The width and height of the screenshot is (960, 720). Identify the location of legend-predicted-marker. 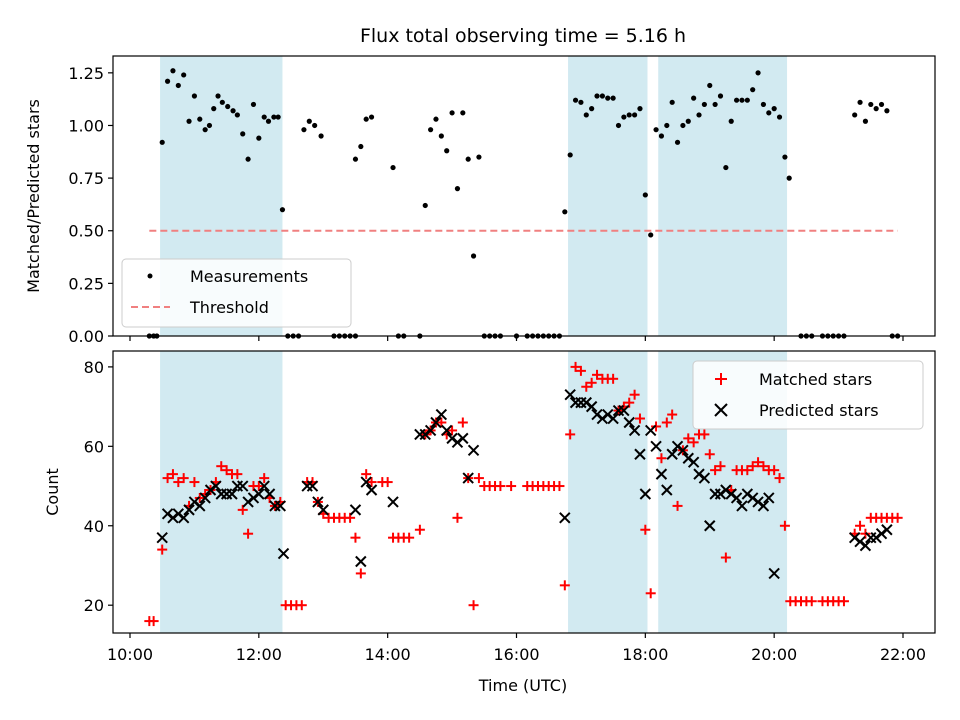
(721, 410).